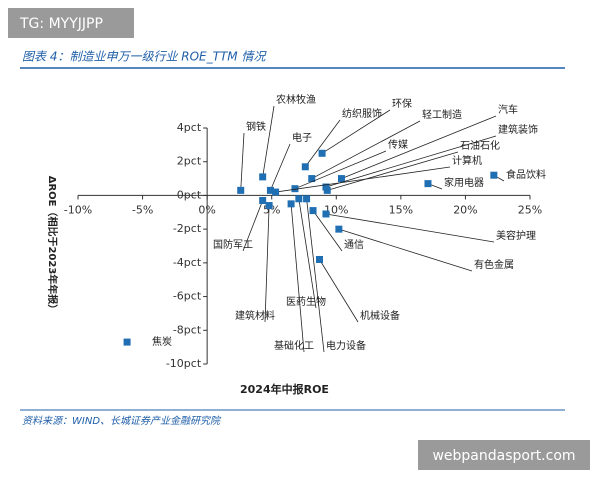 The width and height of the screenshot is (600, 480). Describe the element at coordinates (122, 421) in the screenshot. I see `source: 资料来源：WIND、长城证券产业金融研究院` at that location.